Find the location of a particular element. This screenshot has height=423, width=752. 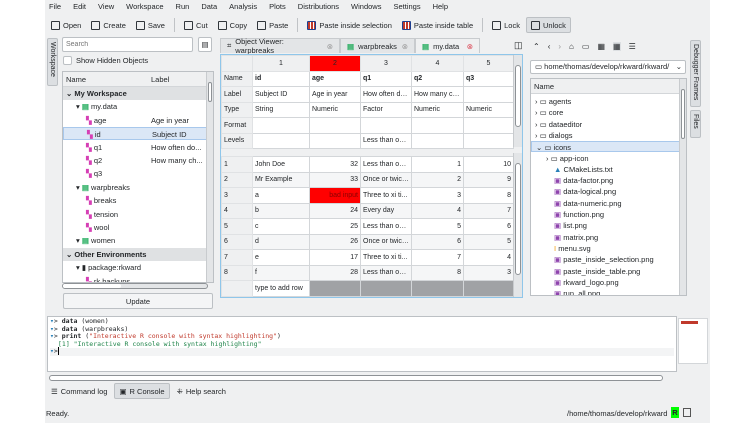

file-item: ▣ paste_inside_selection.png is located at coordinates (604, 260).